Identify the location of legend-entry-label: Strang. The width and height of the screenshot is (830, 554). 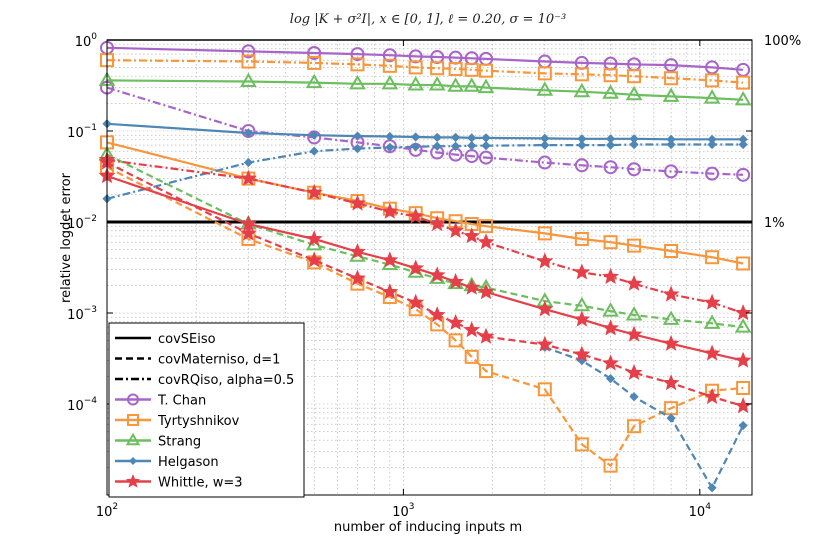
(179, 442).